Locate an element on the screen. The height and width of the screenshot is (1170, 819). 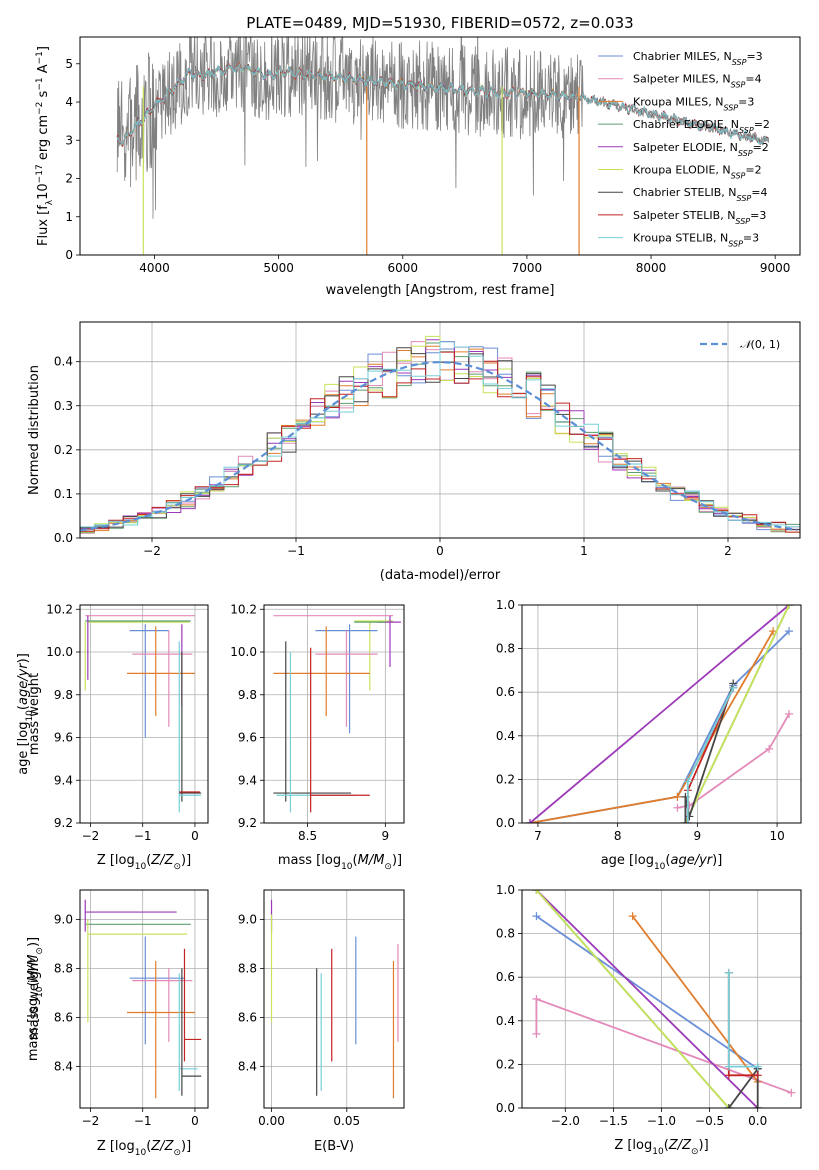
mass_vs_Z-ytick-label: 8.6 is located at coordinates (63, 1017).